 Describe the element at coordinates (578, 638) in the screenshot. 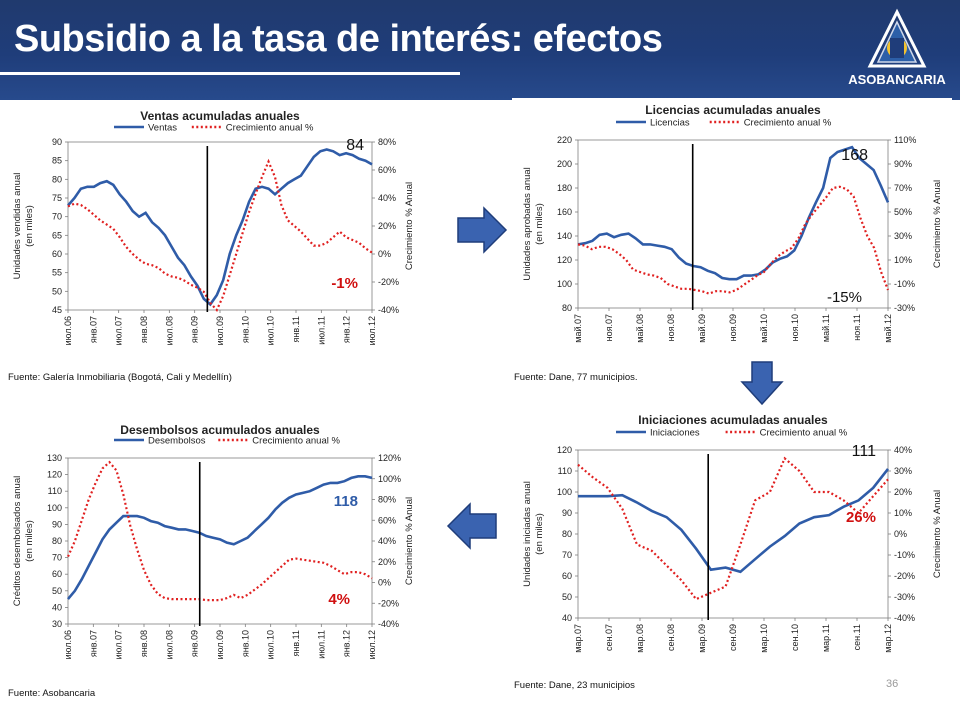

I see `x-tick-label: мар.07` at that location.